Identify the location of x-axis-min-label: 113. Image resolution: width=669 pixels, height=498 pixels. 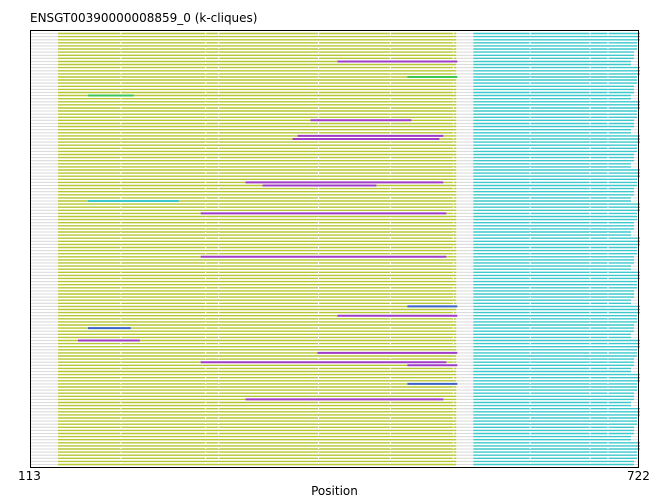
(29, 476).